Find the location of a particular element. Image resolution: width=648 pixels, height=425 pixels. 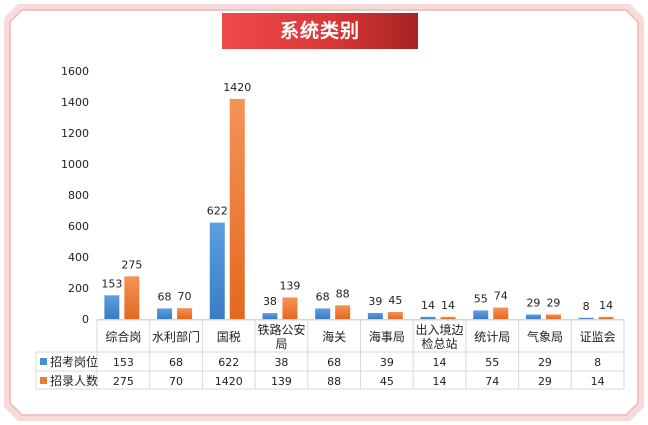

legend-label: 招考岗位 is located at coordinates (74, 361).